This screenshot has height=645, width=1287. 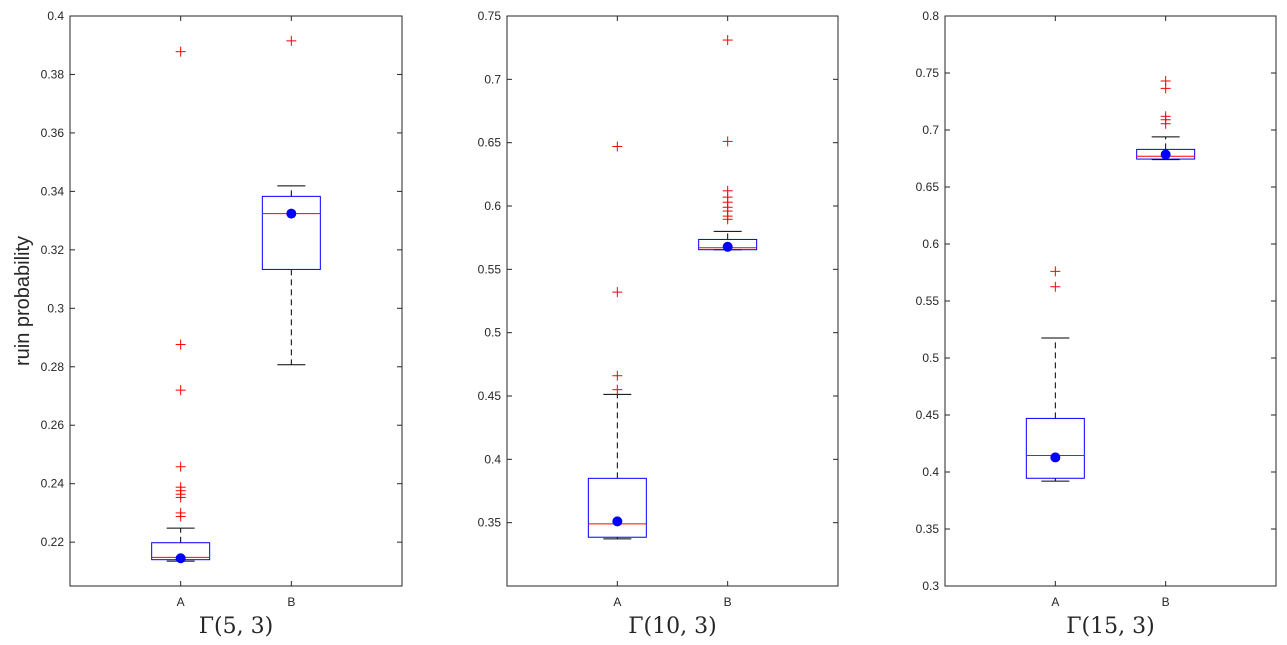 What do you see at coordinates (1110, 626) in the screenshot?
I see `x-axis-label: Γ(15, 3)` at bounding box center [1110, 626].